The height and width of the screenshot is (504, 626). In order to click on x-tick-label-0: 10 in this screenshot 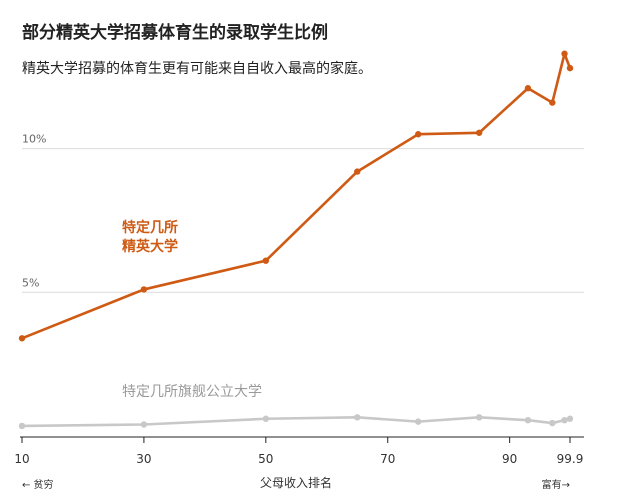, I will do `click(21, 459)`.